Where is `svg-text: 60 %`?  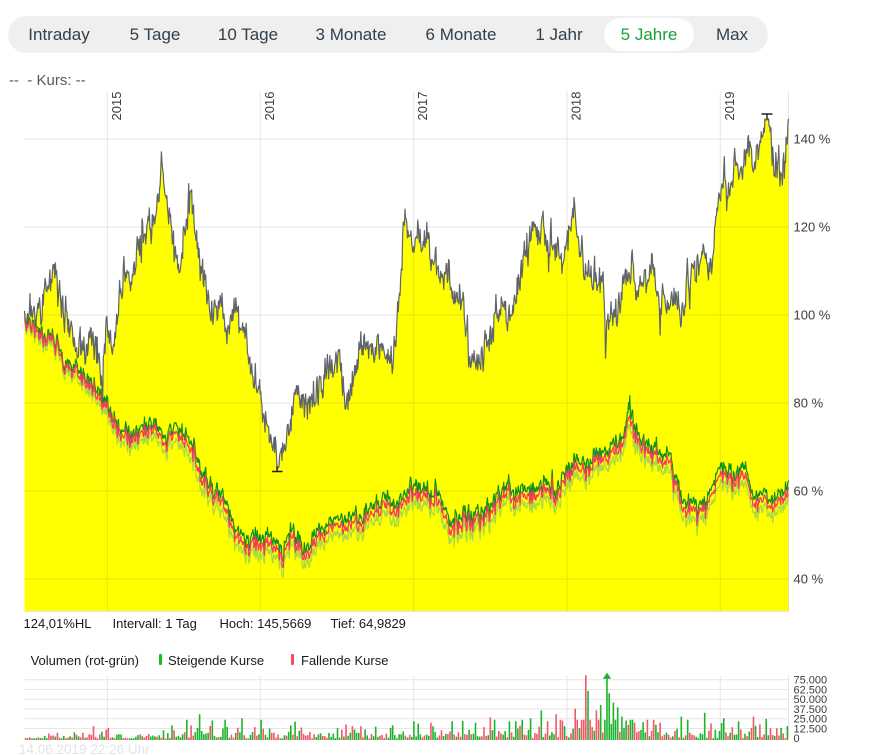 svg-text: 60 % is located at coordinates (809, 491).